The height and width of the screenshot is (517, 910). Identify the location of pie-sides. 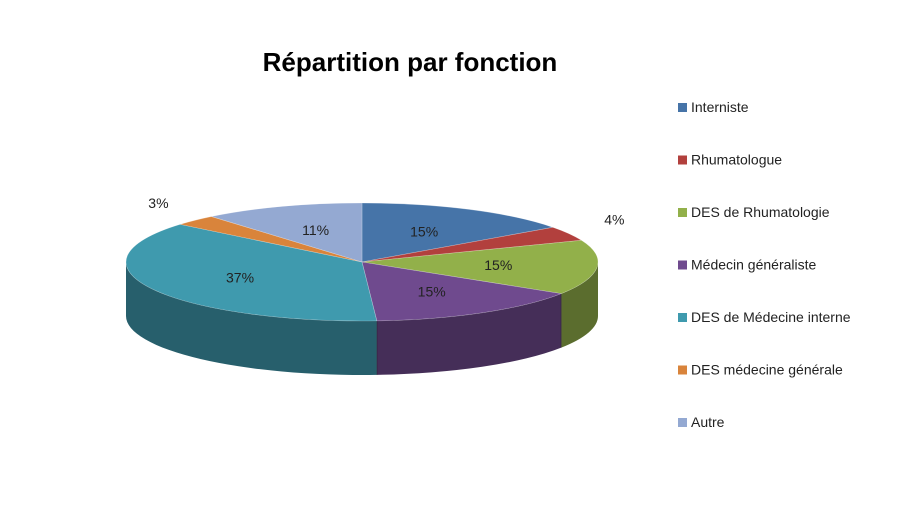
(362, 318).